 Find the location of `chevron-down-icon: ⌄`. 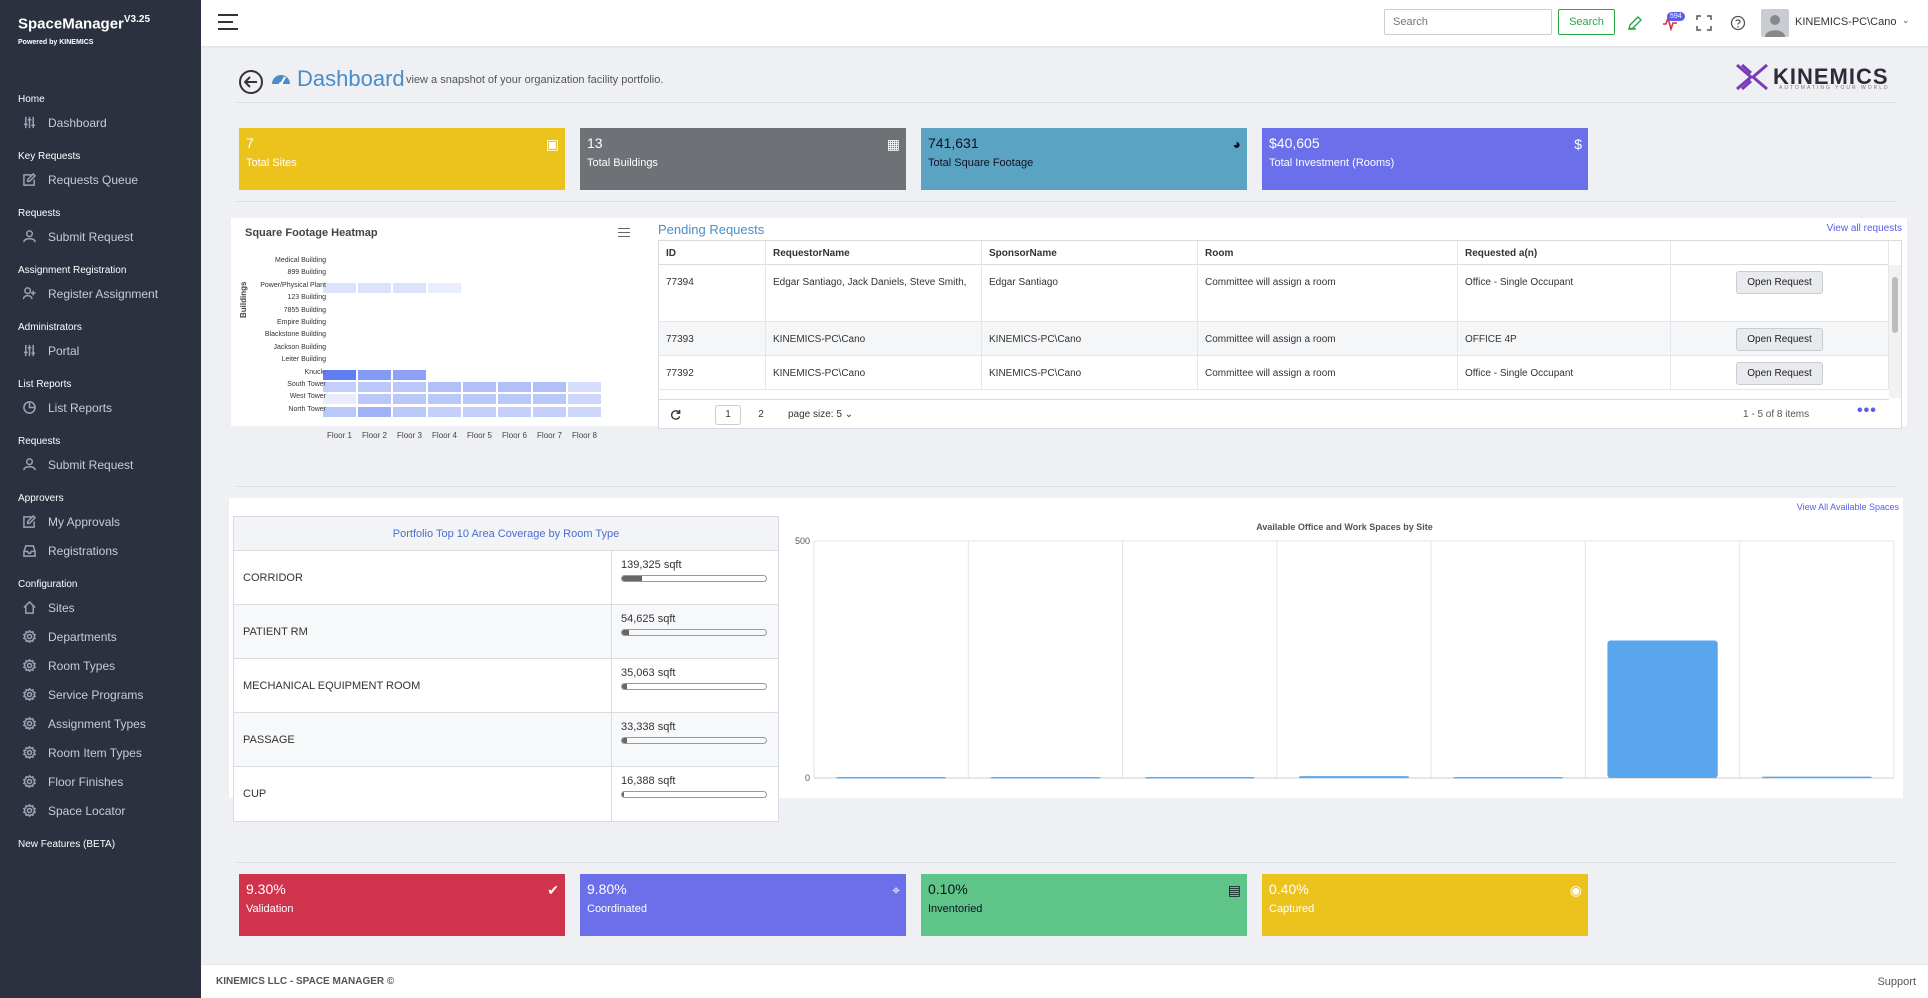

chevron-down-icon: ⌄ is located at coordinates (1906, 20).